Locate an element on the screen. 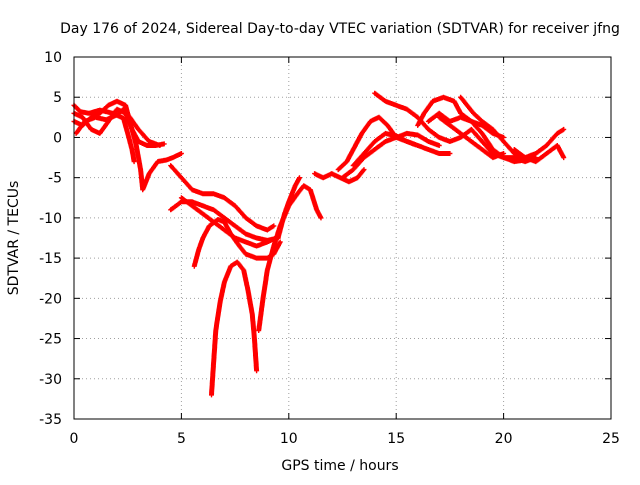 This screenshot has width=640, height=485. y-tick-label: -15 is located at coordinates (50, 259).